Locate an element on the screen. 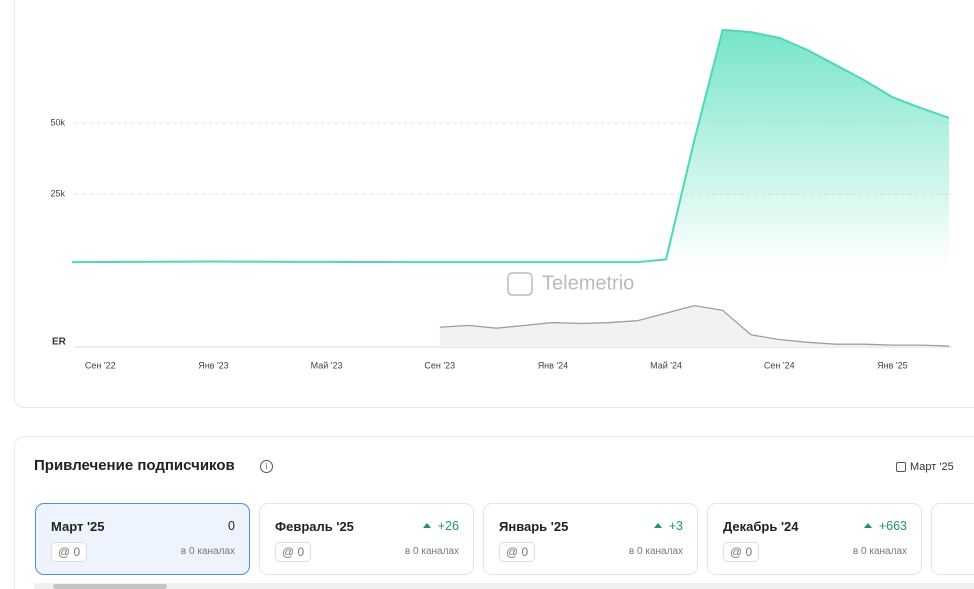  x-tick-label: Сен '23 is located at coordinates (439, 365).